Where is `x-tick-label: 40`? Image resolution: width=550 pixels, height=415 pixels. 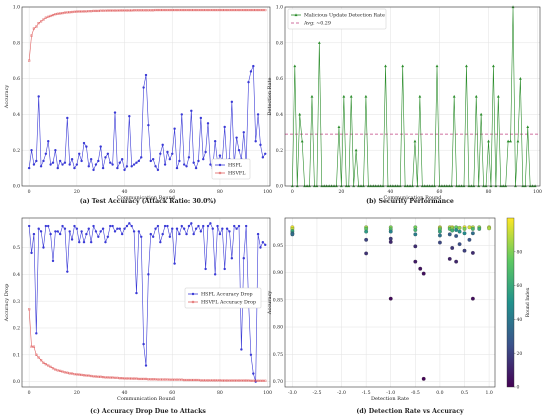
x-tick-label: 40 is located at coordinates (125, 393).